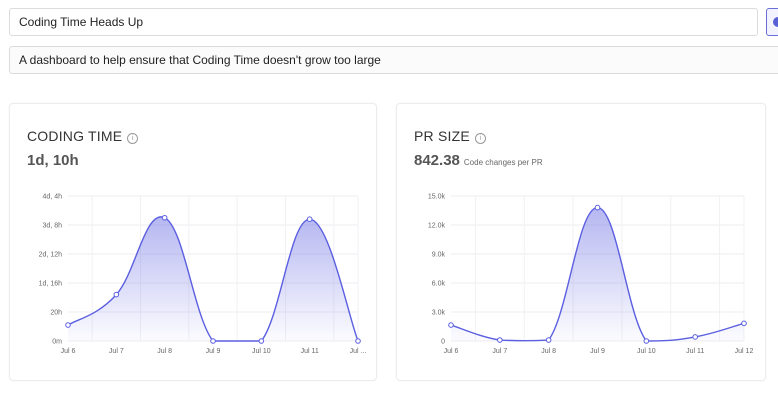 Image resolution: width=778 pixels, height=408 pixels. I want to click on card-value: 1d, 10h, so click(53, 160).